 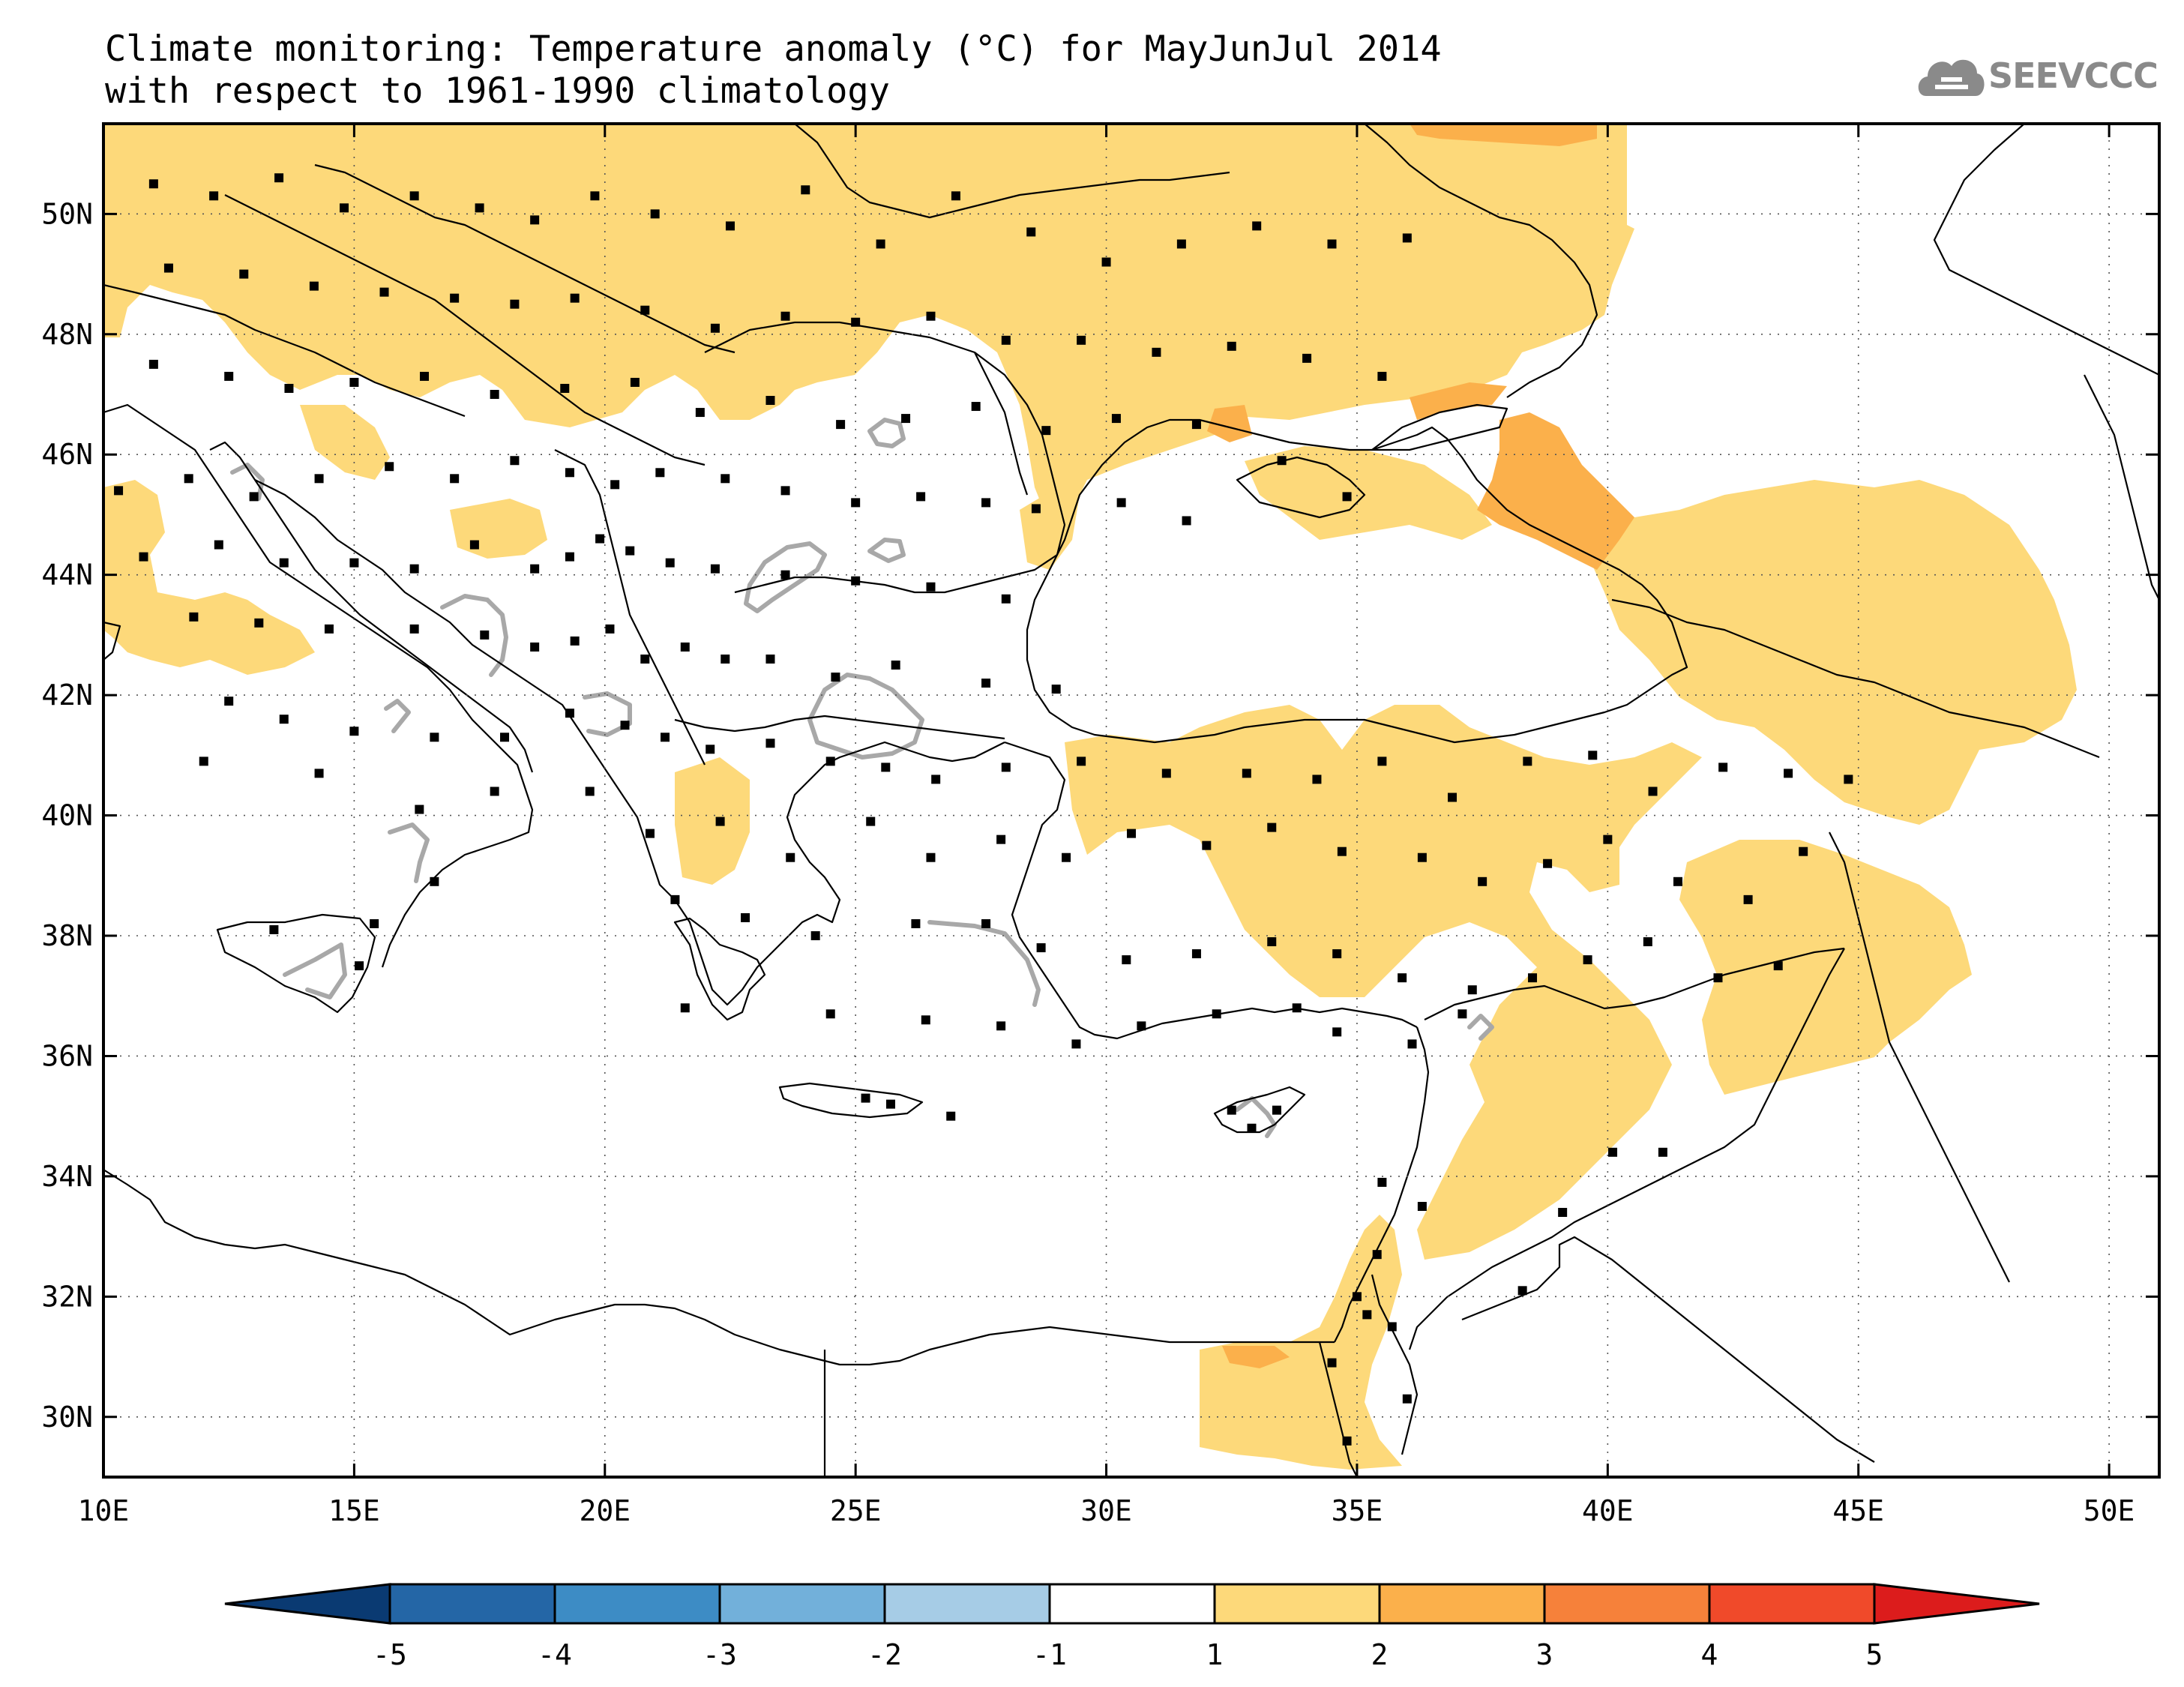 What do you see at coordinates (1480, 1027) in the screenshot?
I see `contour-line-syria` at bounding box center [1480, 1027].